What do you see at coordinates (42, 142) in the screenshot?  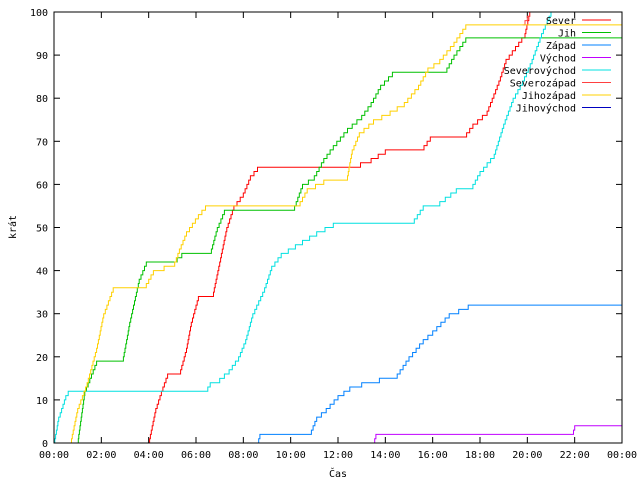 I see `y-tick-label: 70` at bounding box center [42, 142].